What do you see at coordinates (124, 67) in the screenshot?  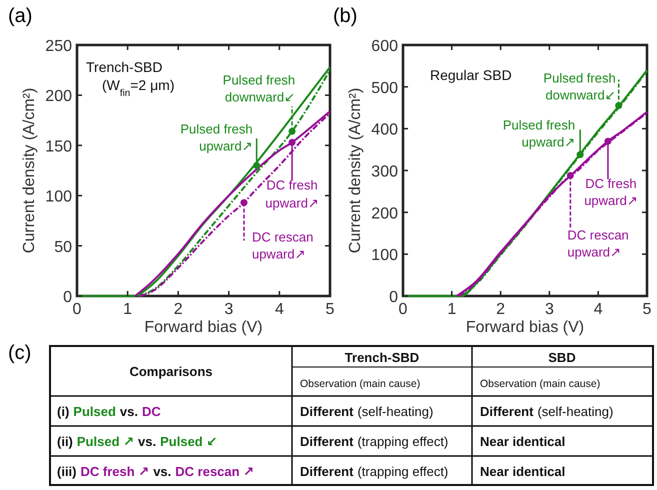 I see `annotation: Trench-SBD` at bounding box center [124, 67].